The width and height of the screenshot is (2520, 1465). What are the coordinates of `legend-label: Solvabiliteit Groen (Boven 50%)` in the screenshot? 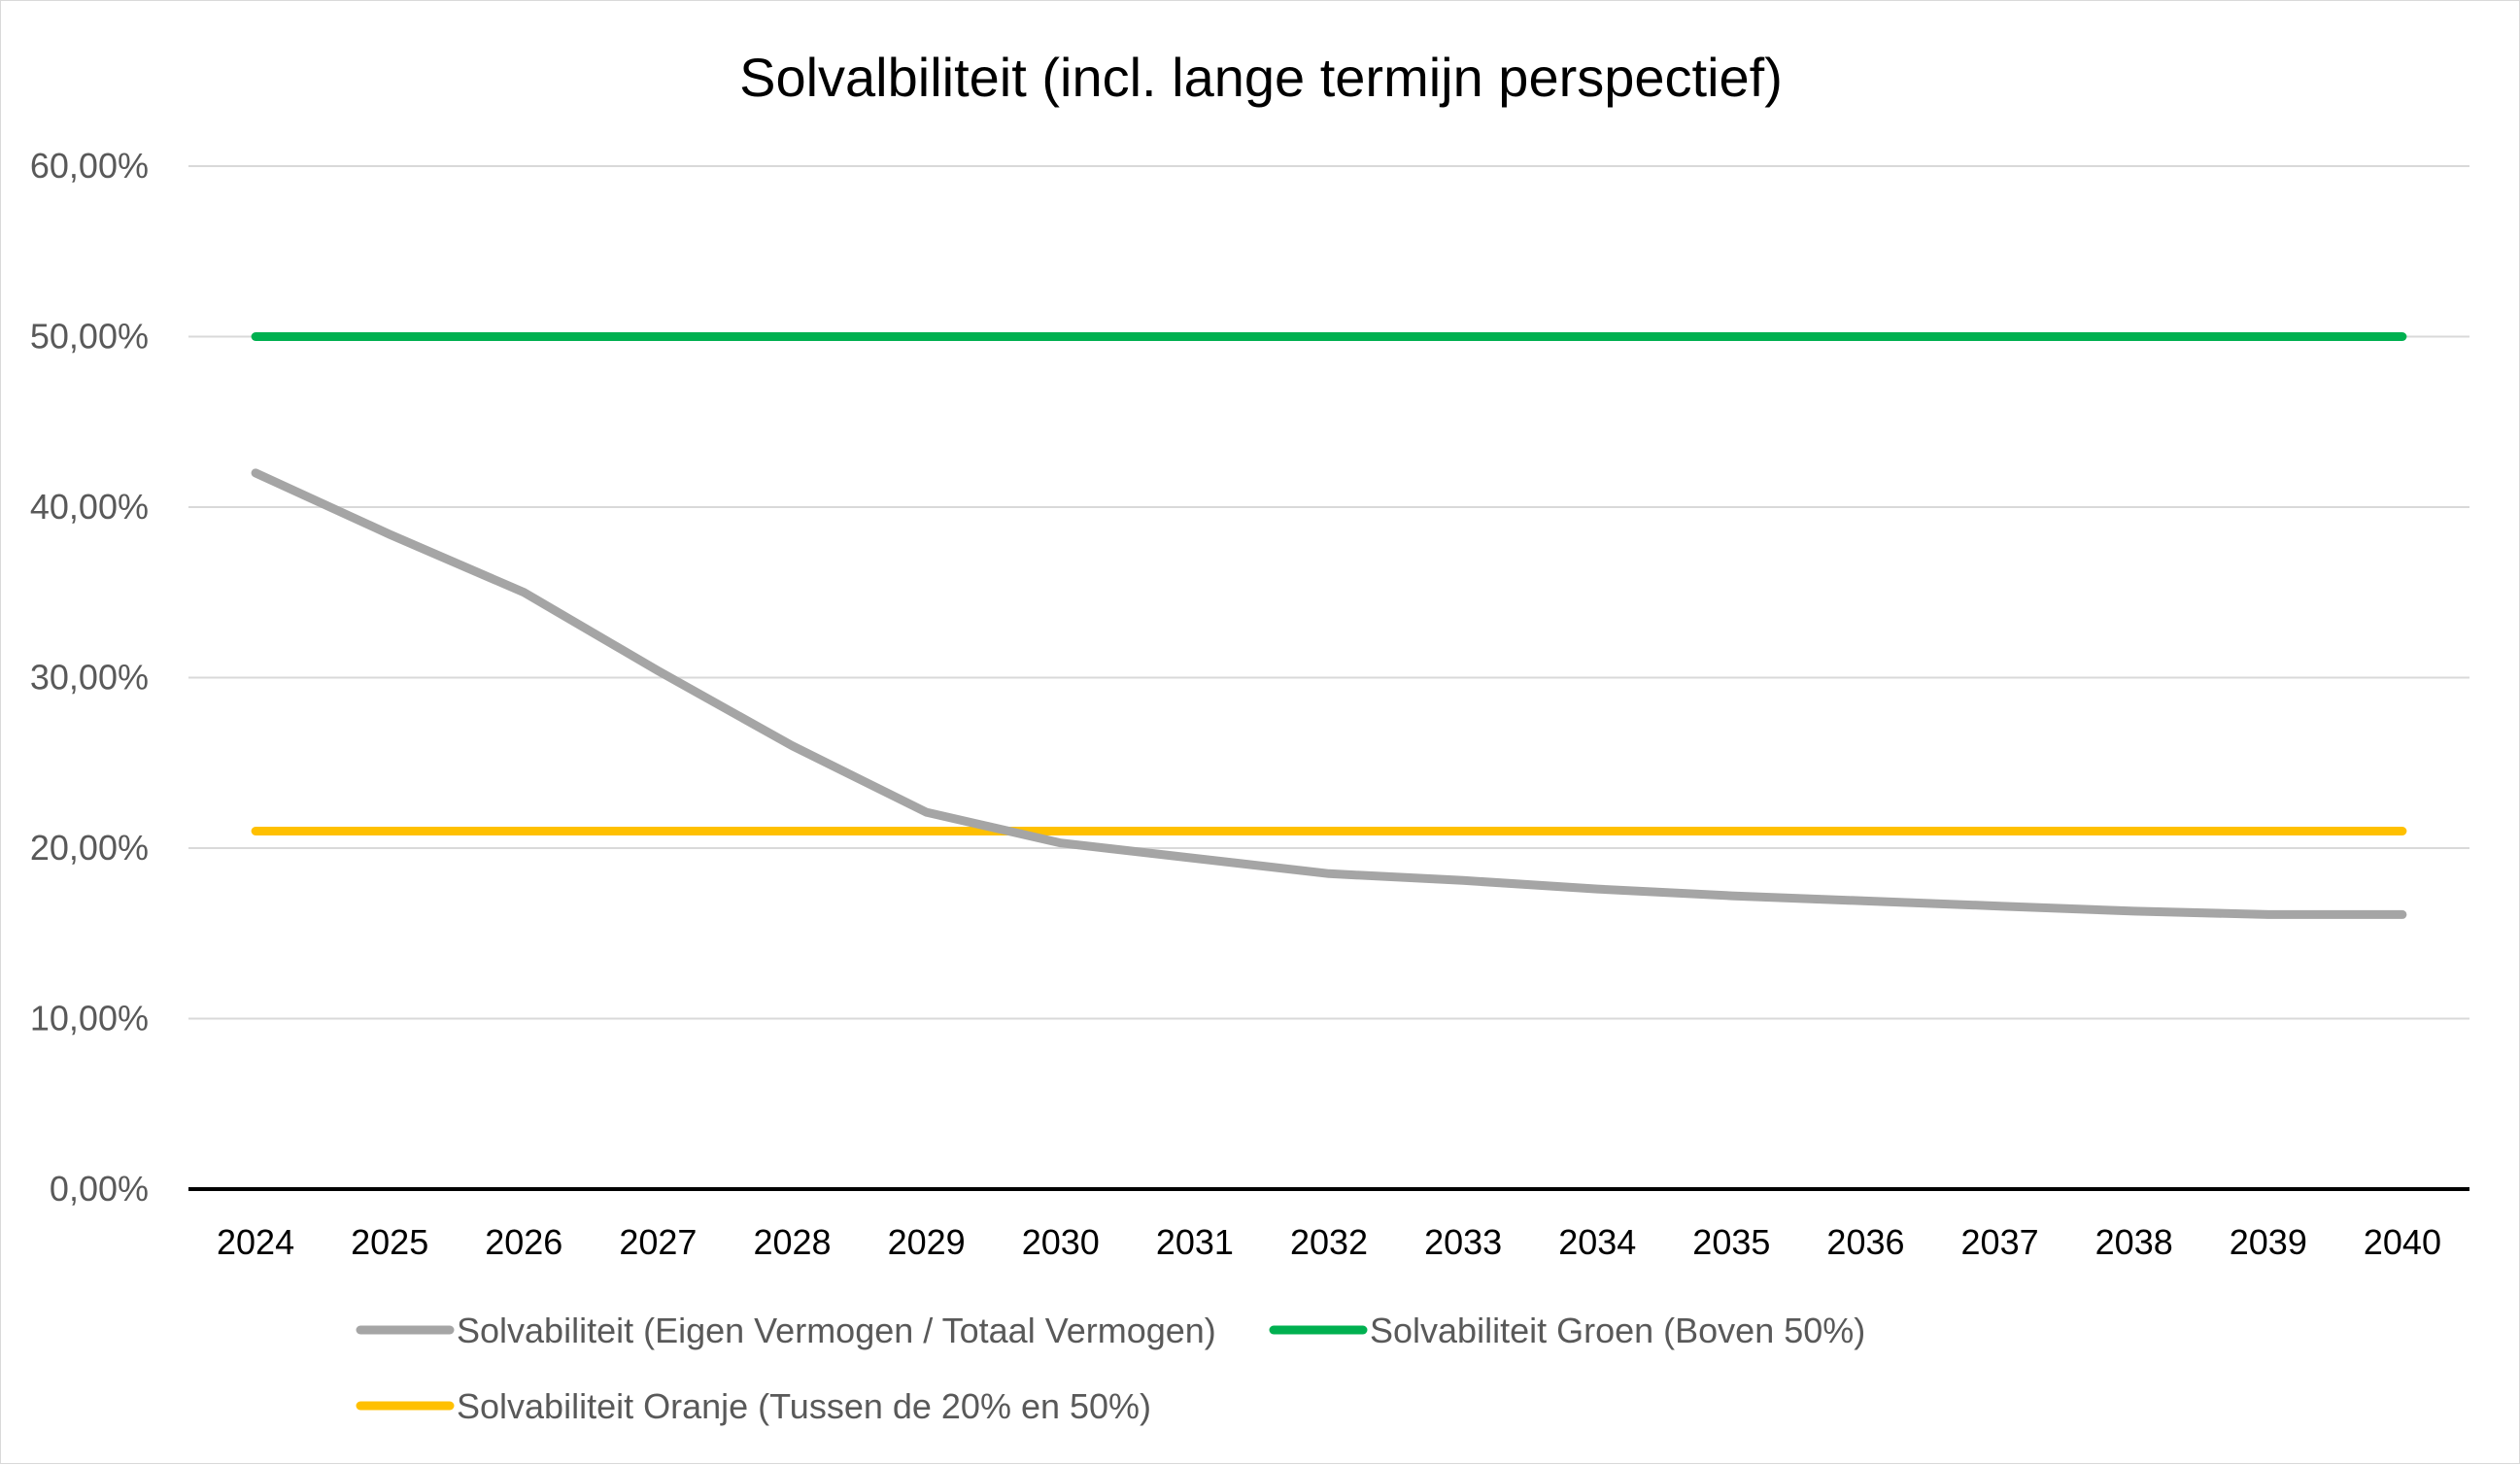 It's located at (1617, 1330).